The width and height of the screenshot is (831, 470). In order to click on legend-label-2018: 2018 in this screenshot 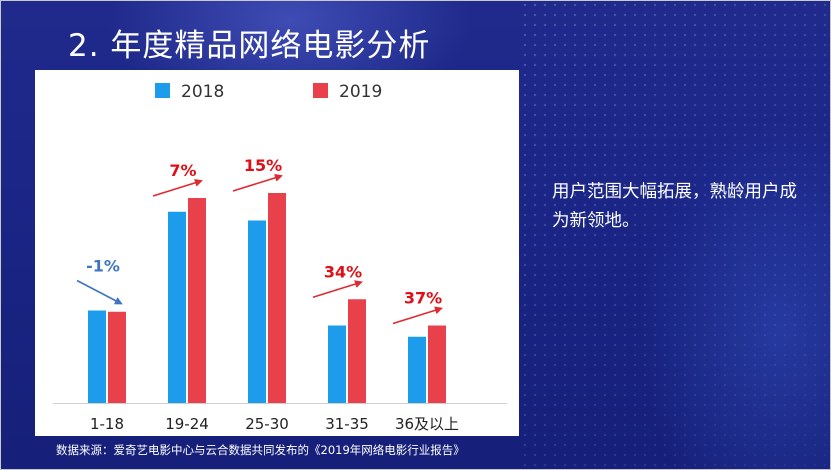, I will do `click(202, 92)`.